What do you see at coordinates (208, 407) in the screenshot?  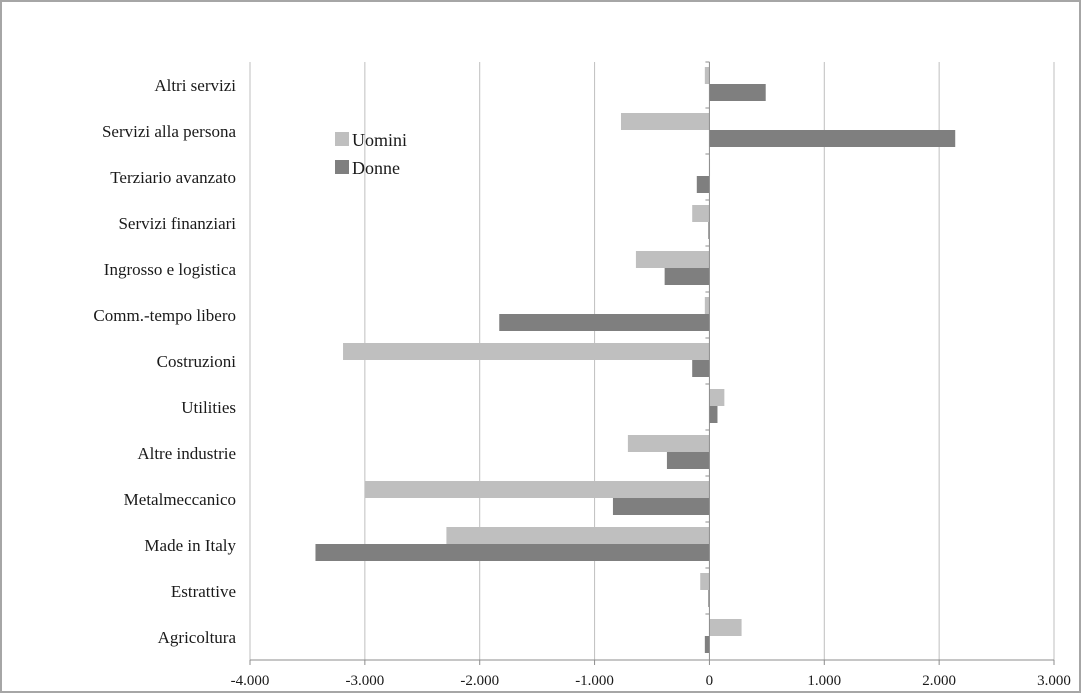 I see `category-label: Utilities` at bounding box center [208, 407].